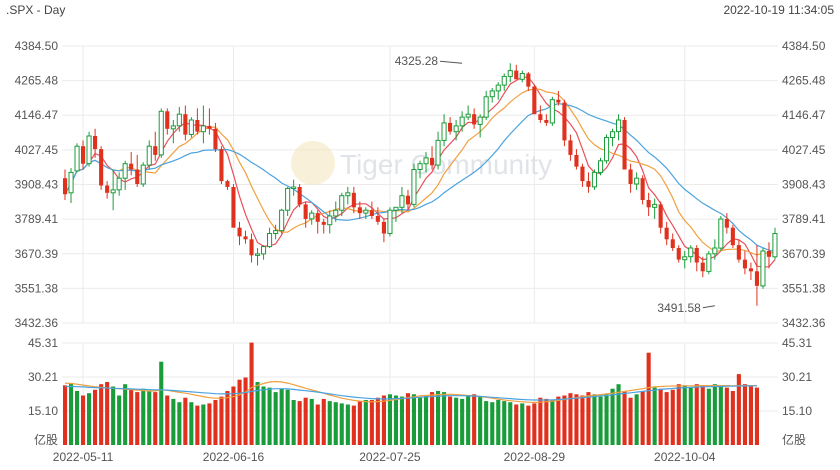  I want to click on date-tick-label: 2022-08-29, so click(535, 457).